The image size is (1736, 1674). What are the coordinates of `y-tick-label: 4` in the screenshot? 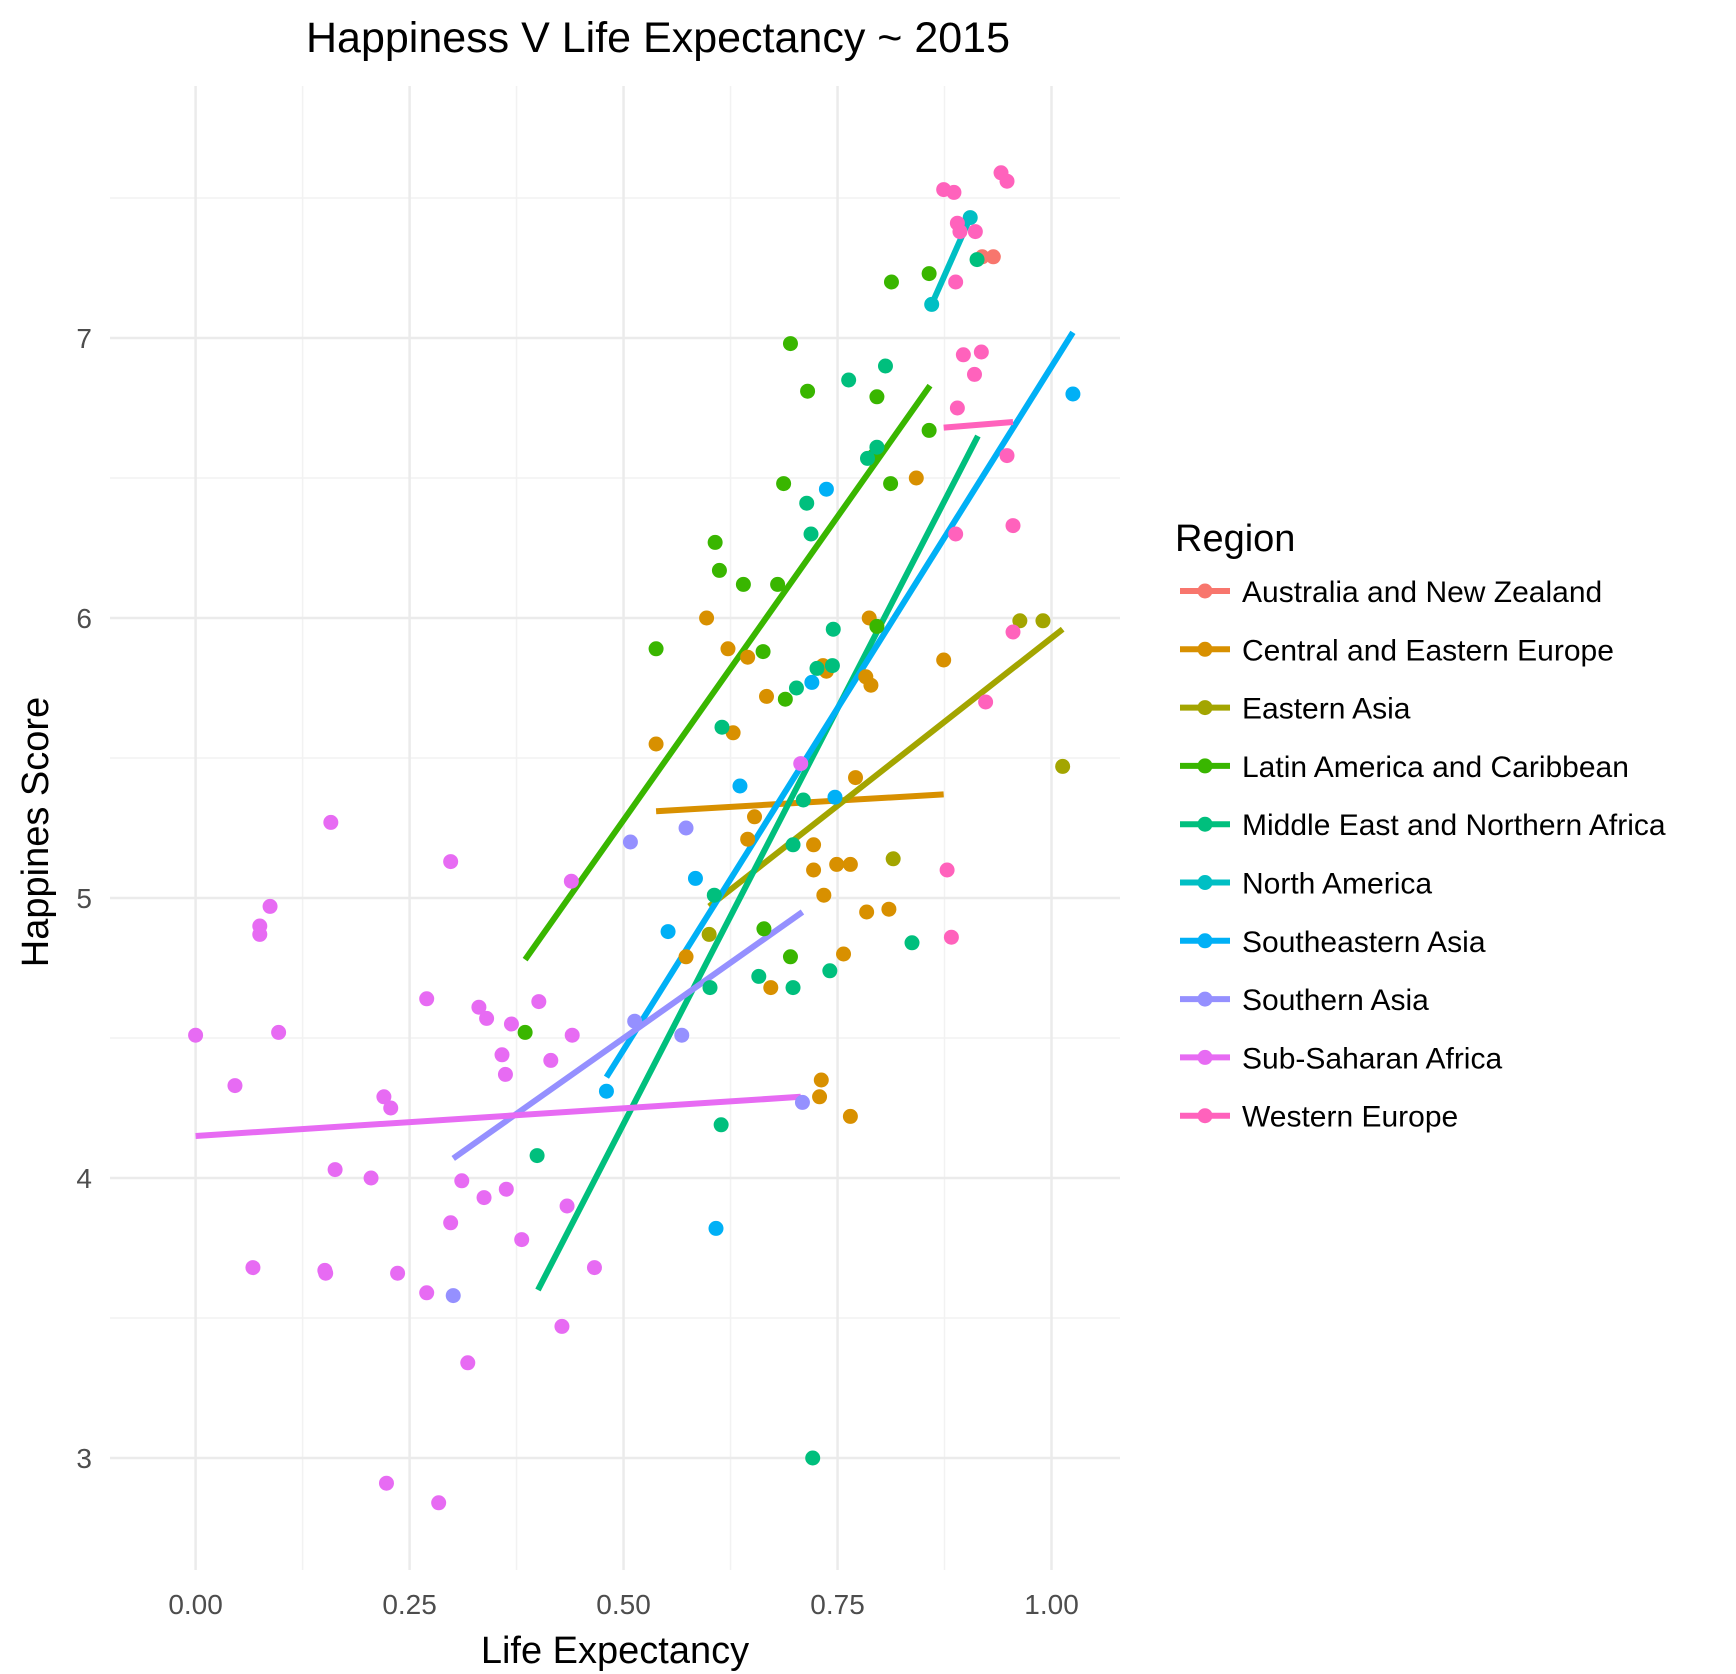 It's located at (84, 1178).